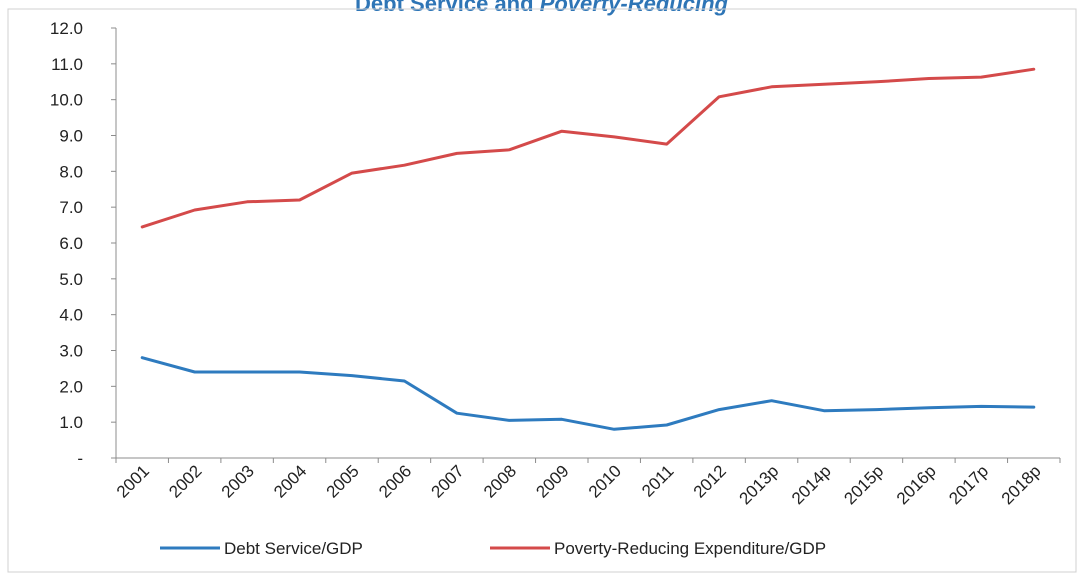 The image size is (1083, 577). Describe the element at coordinates (633, 8) in the screenshot. I see `chart-title-part2: Poverty-Reducing` at that location.